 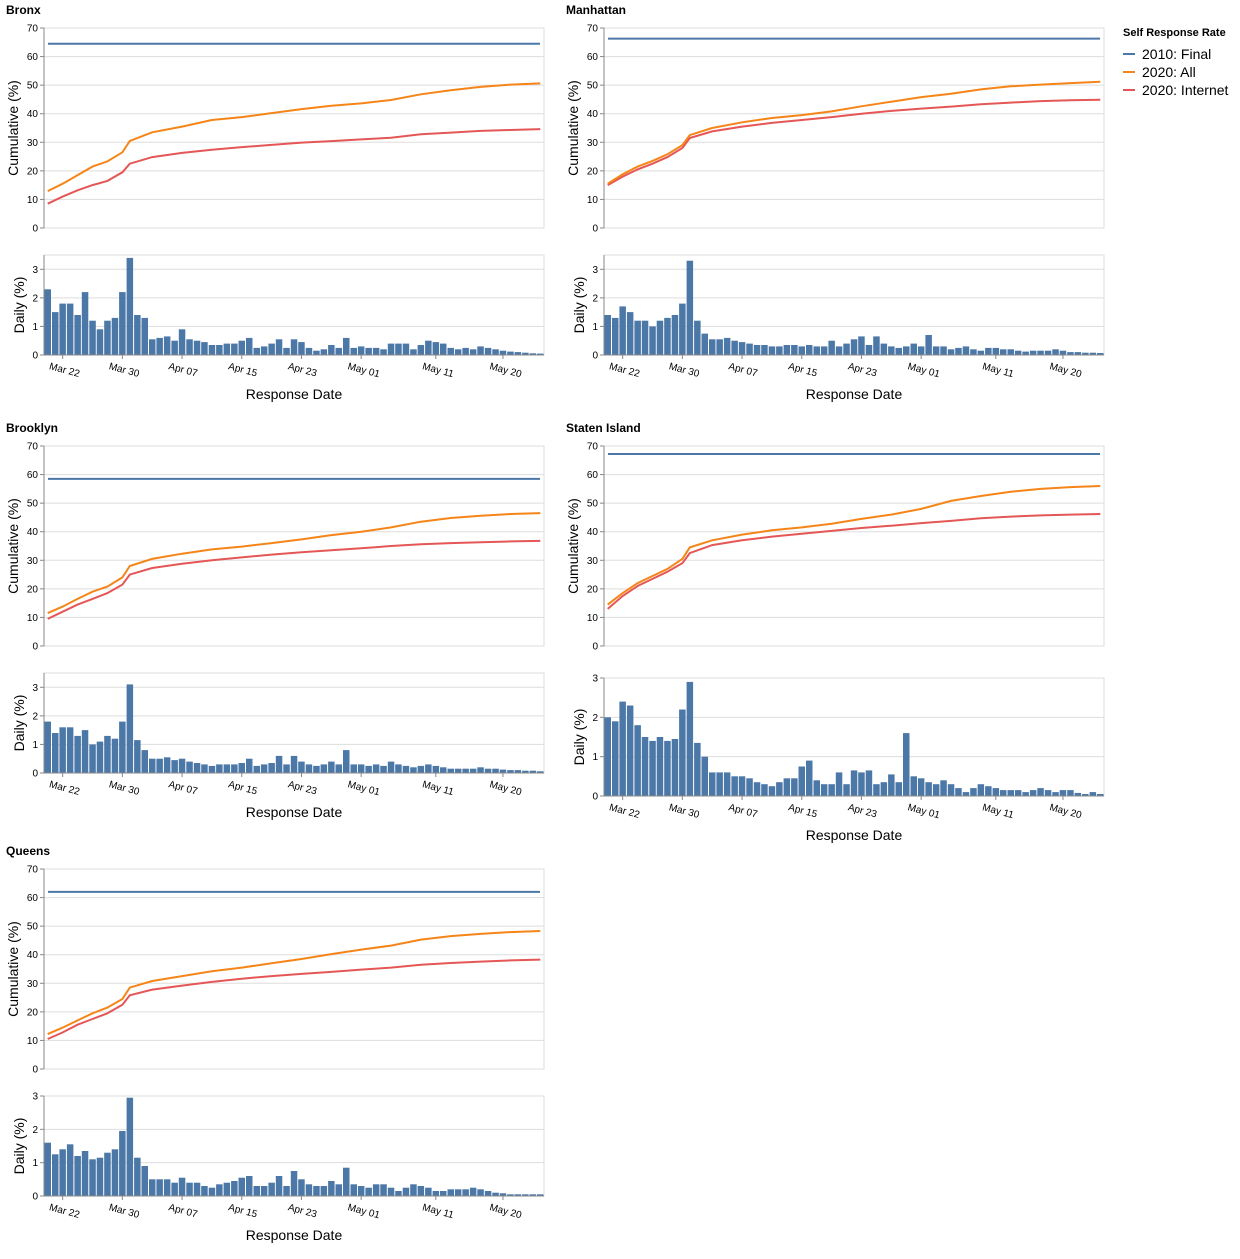 I want to click on x-tick-label: Apr 23, so click(x=863, y=370).